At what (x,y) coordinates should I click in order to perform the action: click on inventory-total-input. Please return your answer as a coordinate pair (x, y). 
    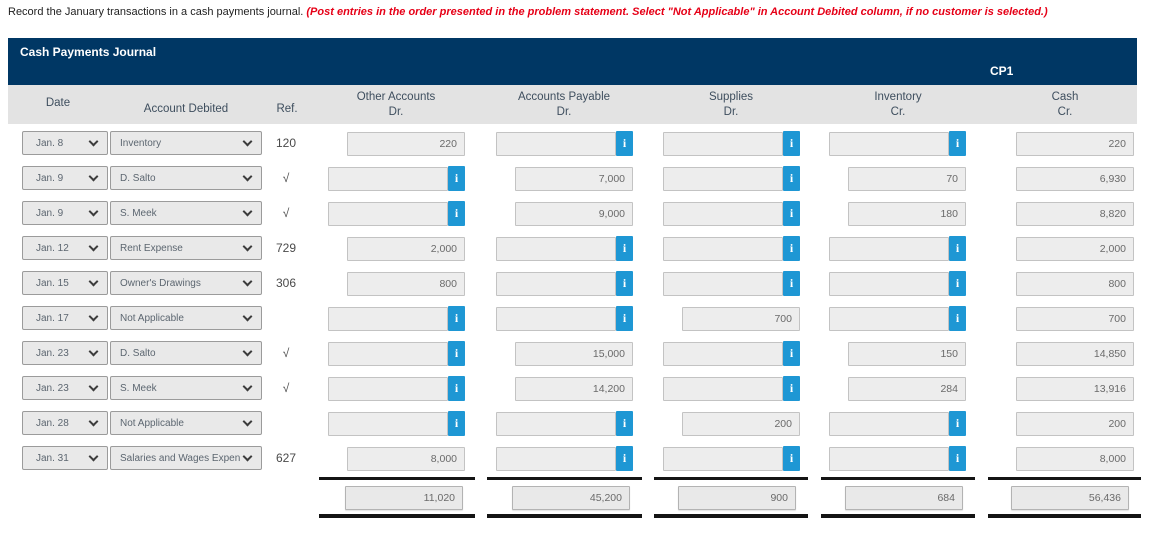
    Looking at the image, I should click on (904, 498).